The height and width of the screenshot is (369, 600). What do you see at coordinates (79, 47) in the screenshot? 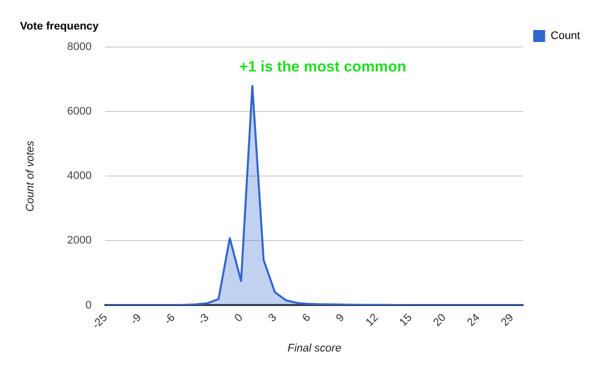
I see `y-tick-label: 8000` at bounding box center [79, 47].